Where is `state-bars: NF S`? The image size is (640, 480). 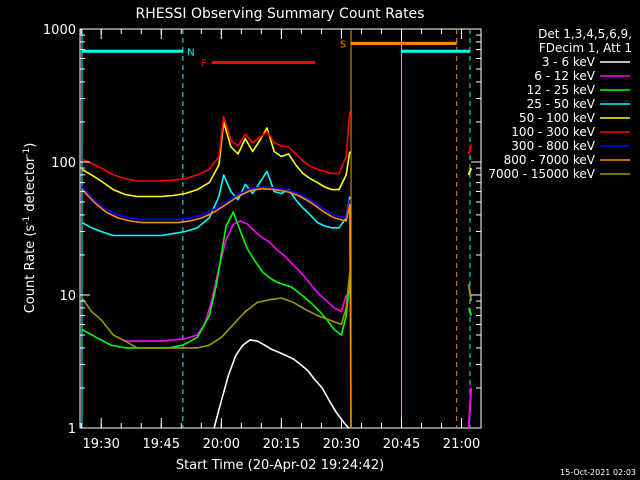
state-bars: NF S is located at coordinates (275, 54).